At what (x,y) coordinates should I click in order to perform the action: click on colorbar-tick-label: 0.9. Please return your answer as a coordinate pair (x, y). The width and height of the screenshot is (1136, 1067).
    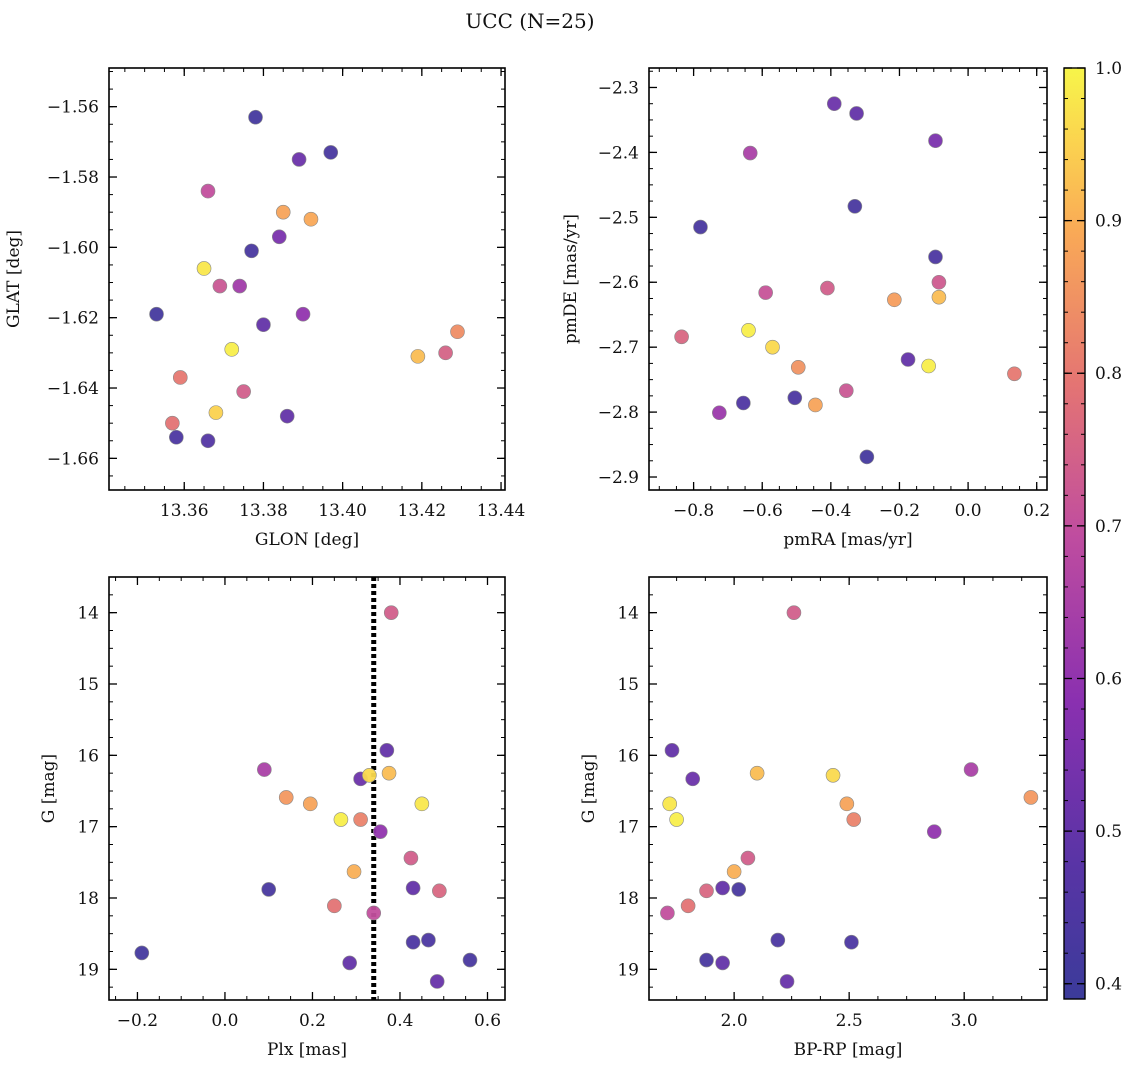
    Looking at the image, I should click on (1108, 222).